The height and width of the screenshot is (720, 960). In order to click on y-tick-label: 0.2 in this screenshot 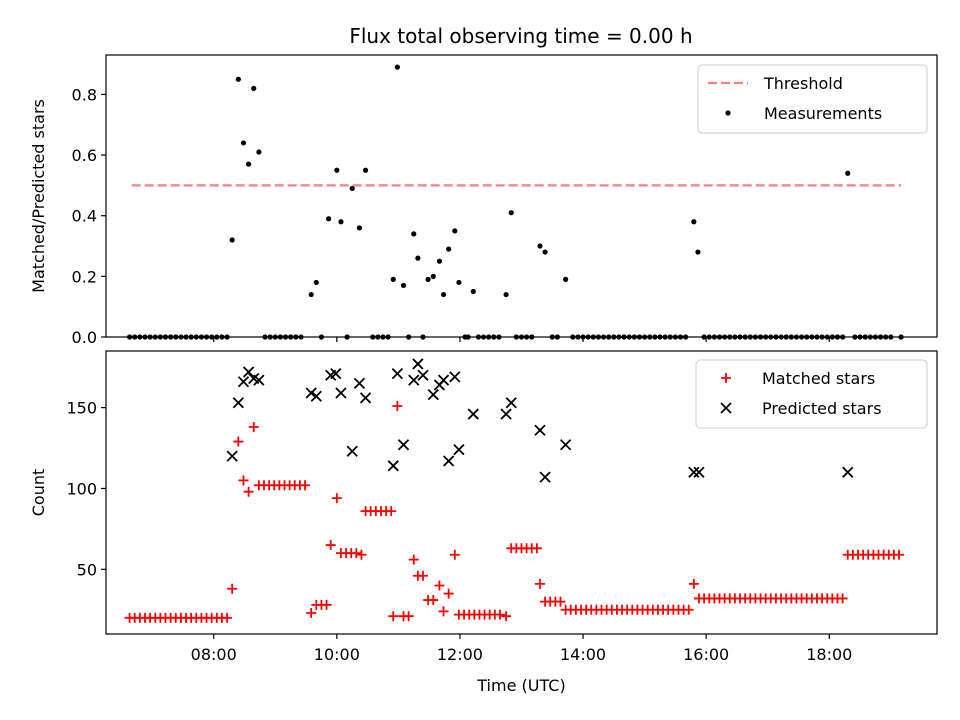, I will do `click(84, 276)`.